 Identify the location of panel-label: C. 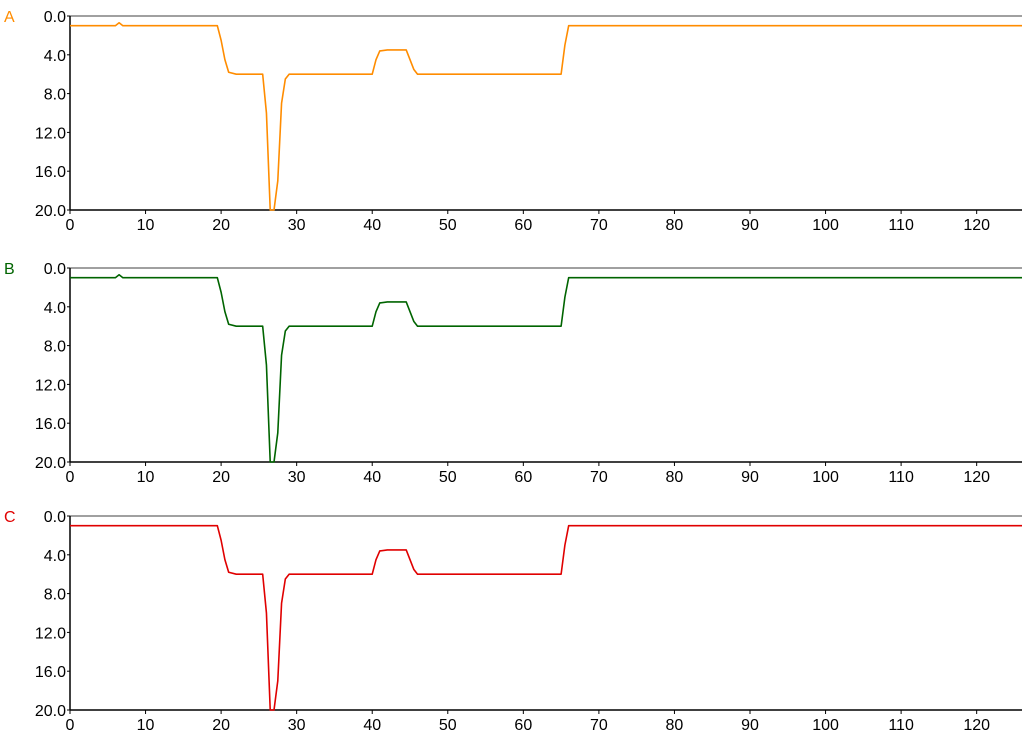
(10, 517).